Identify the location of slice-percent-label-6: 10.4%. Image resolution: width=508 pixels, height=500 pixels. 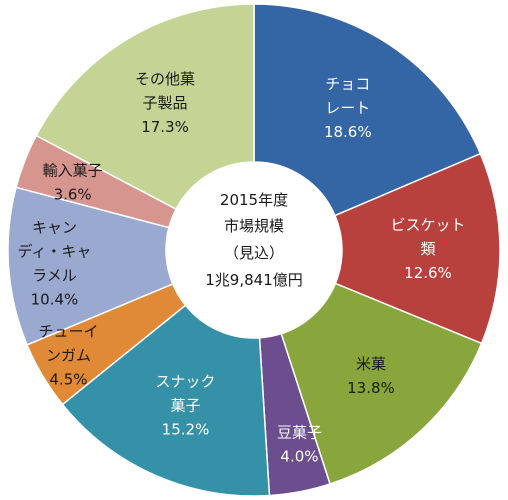
(55, 300).